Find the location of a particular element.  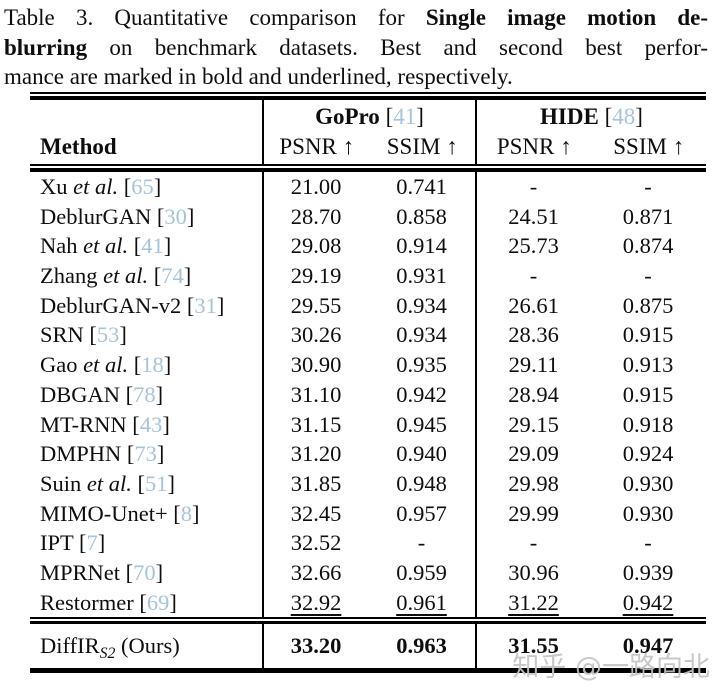

citation-link: 78 is located at coordinates (144, 394).